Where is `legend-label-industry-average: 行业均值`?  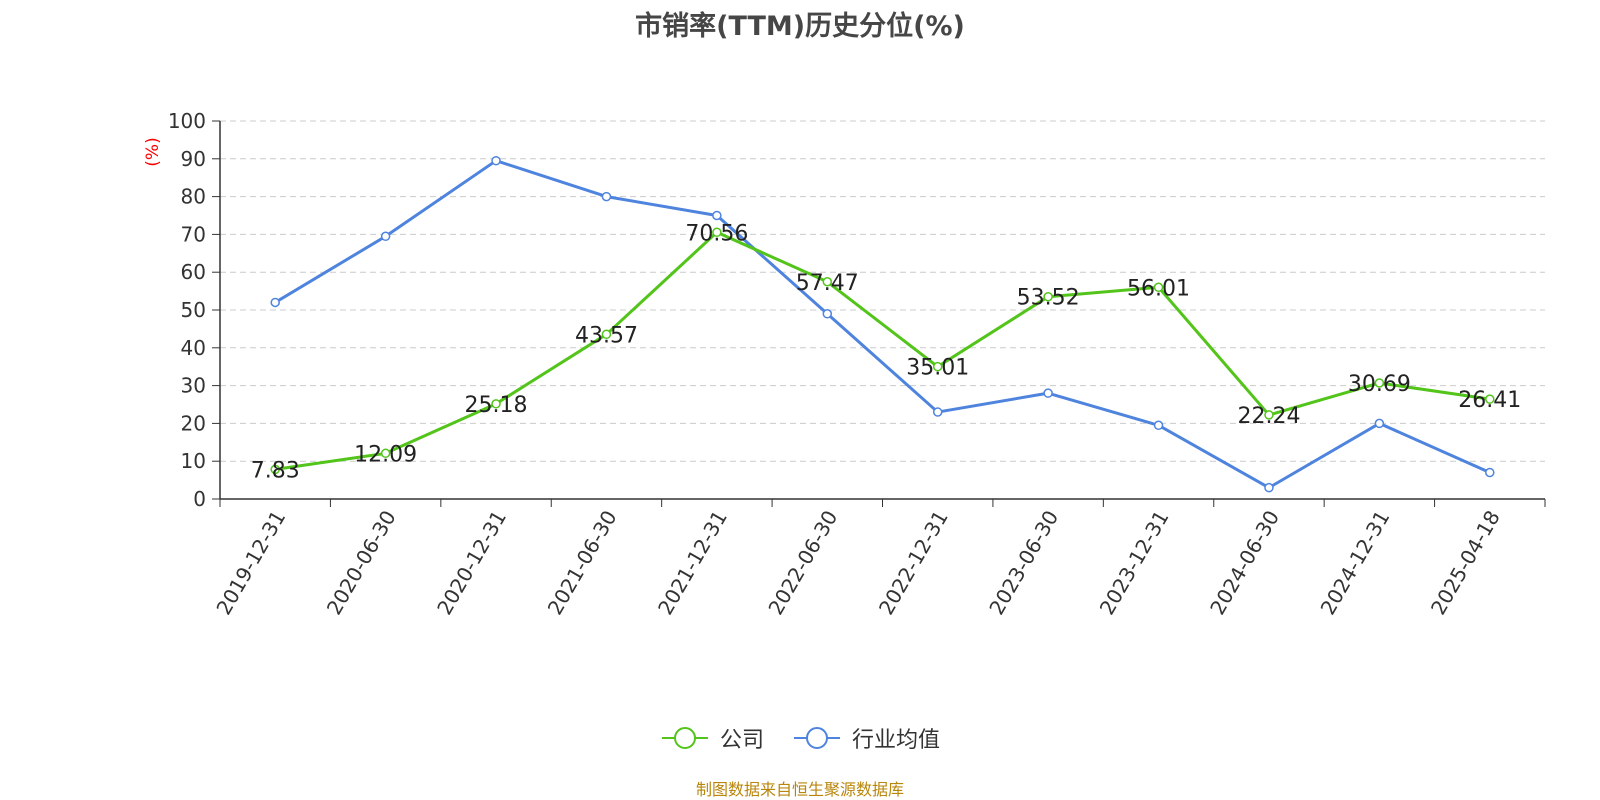
legend-label-industry-average: 行业均值 is located at coordinates (896, 740).